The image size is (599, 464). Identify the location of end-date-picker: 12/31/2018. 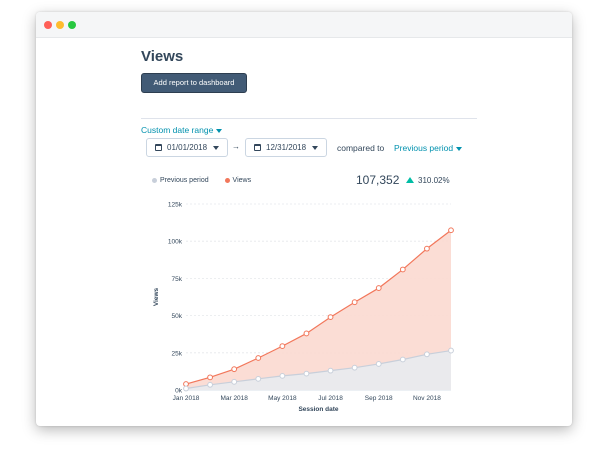
(286, 147).